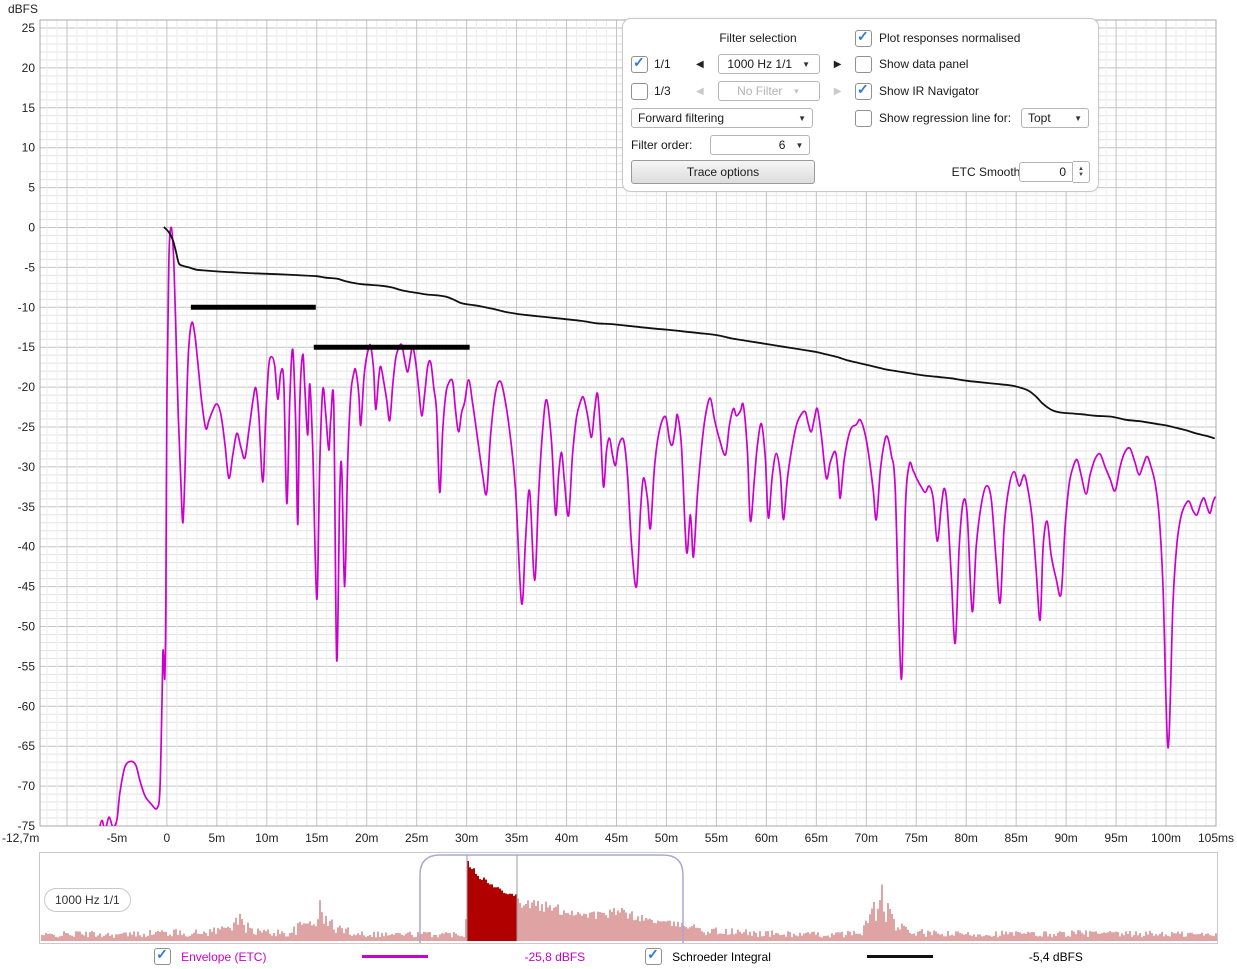 The width and height of the screenshot is (1237, 969). What do you see at coordinates (1055, 956) in the screenshot?
I see `schroeder-value: -5,4 dBFS` at bounding box center [1055, 956].